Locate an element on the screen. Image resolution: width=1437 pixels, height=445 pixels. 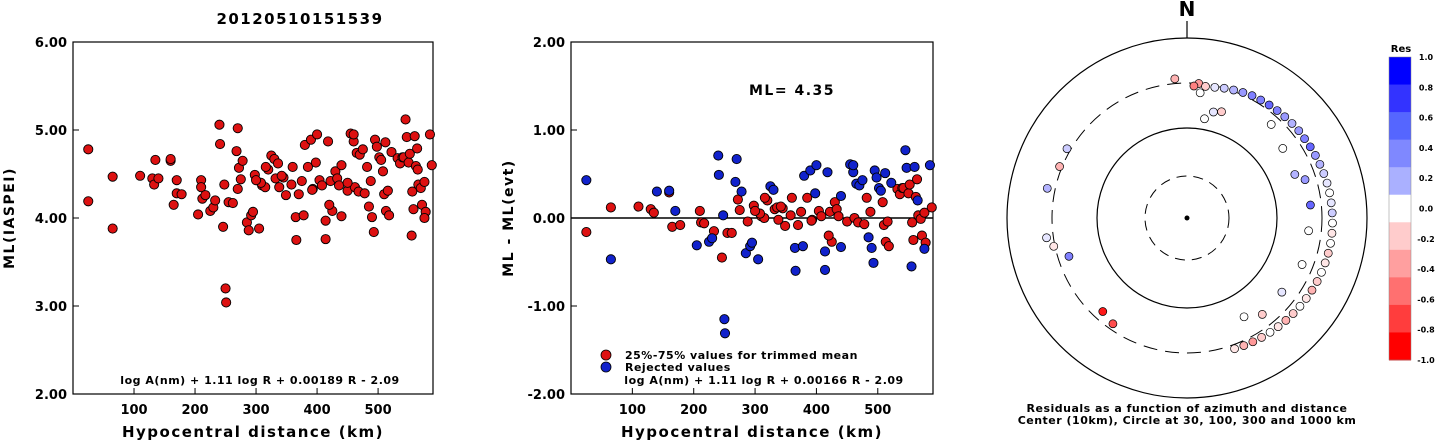
left-x-tick-label: 400 is located at coordinates (316, 410).